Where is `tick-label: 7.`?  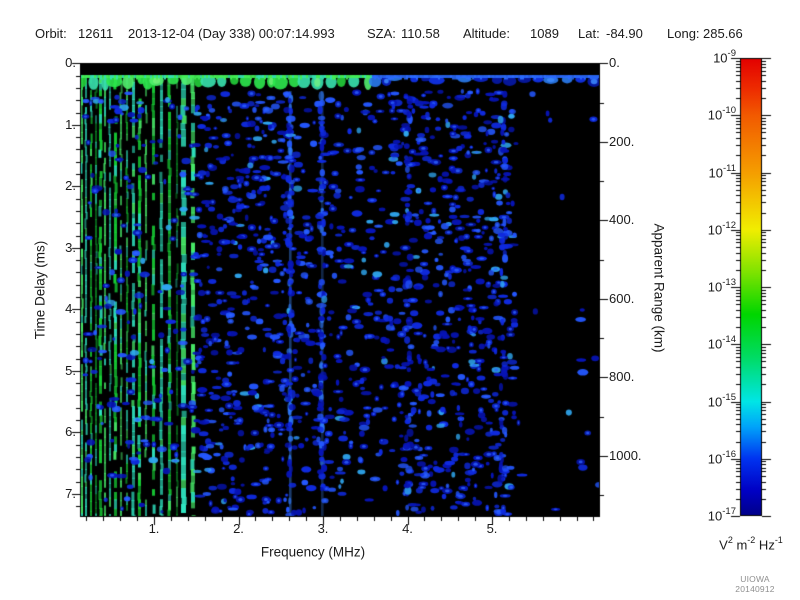 tick-label: 7. is located at coordinates (70, 493).